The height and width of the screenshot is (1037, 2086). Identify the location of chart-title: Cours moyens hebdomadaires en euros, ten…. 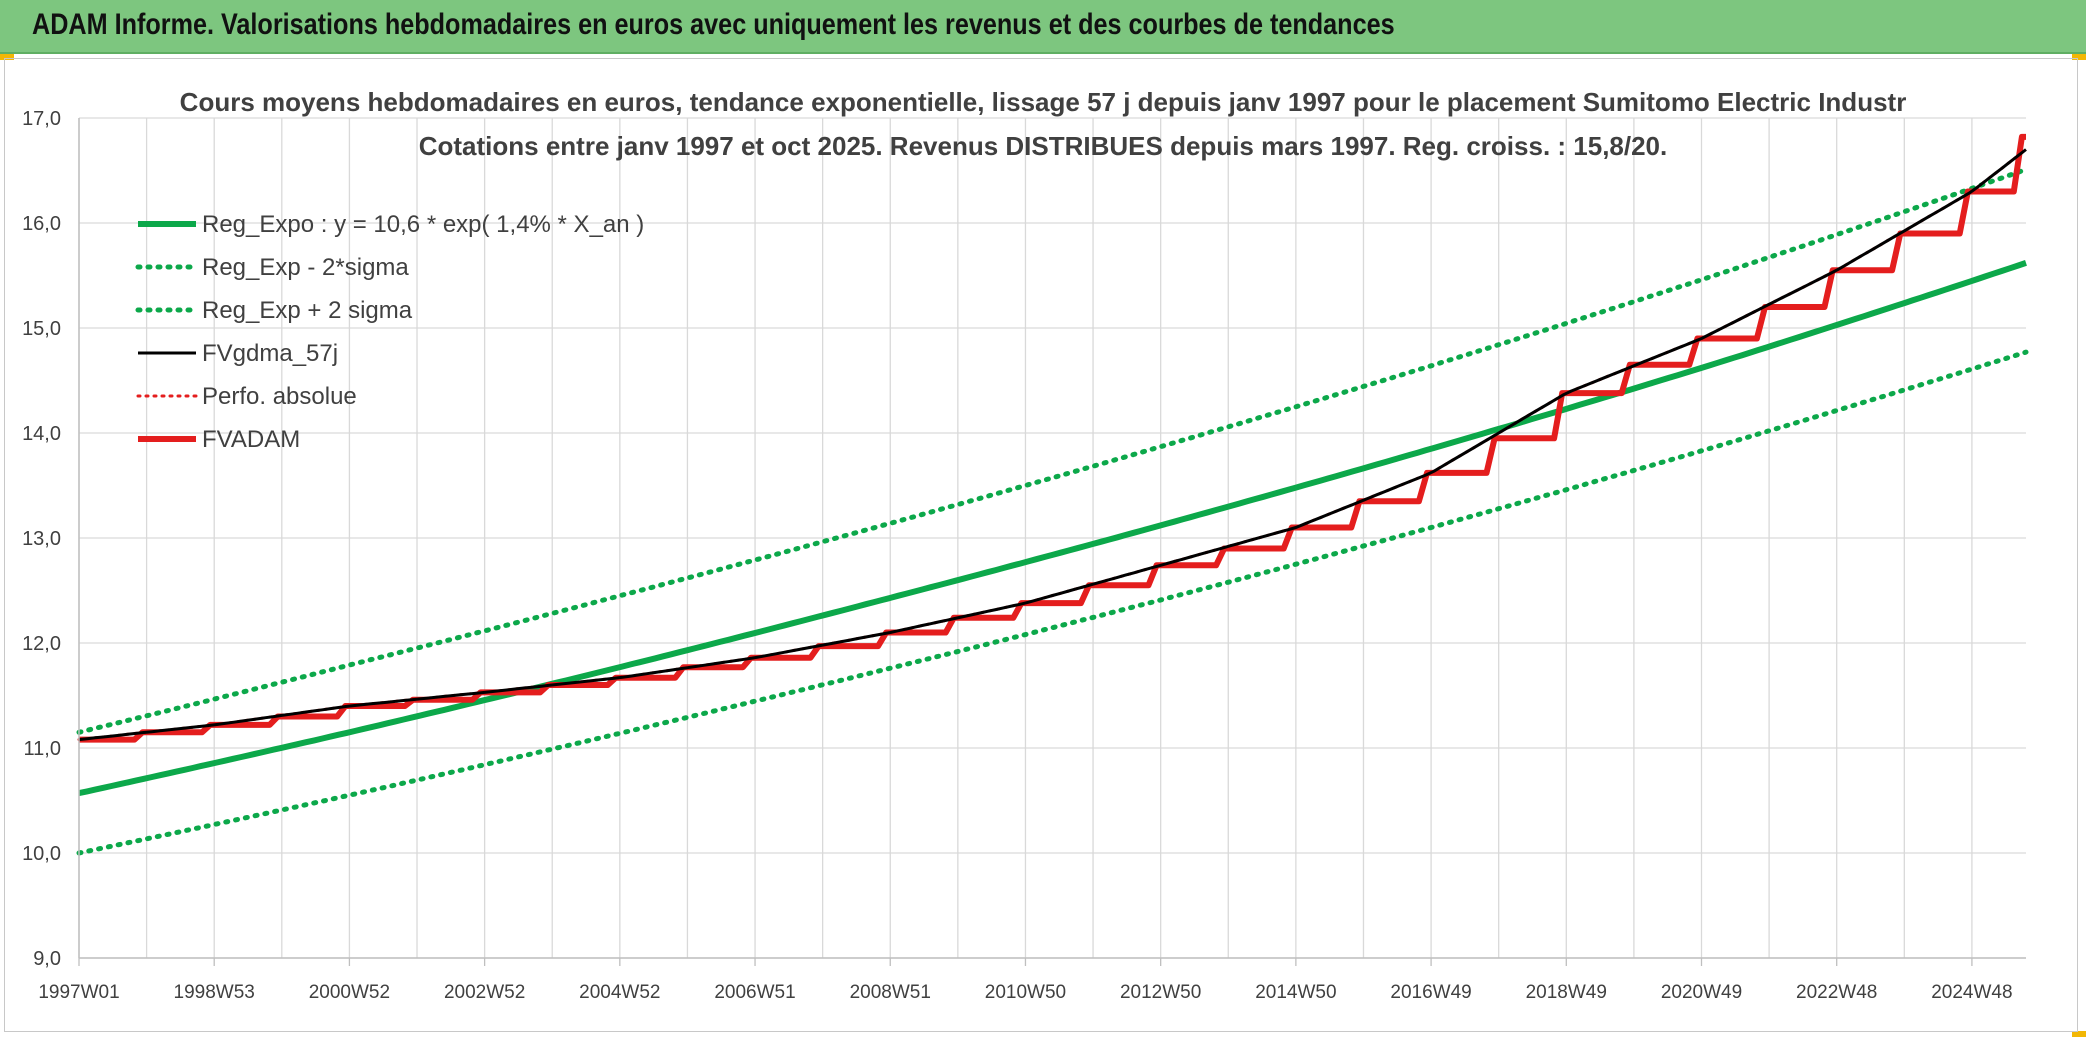
(1043, 102).